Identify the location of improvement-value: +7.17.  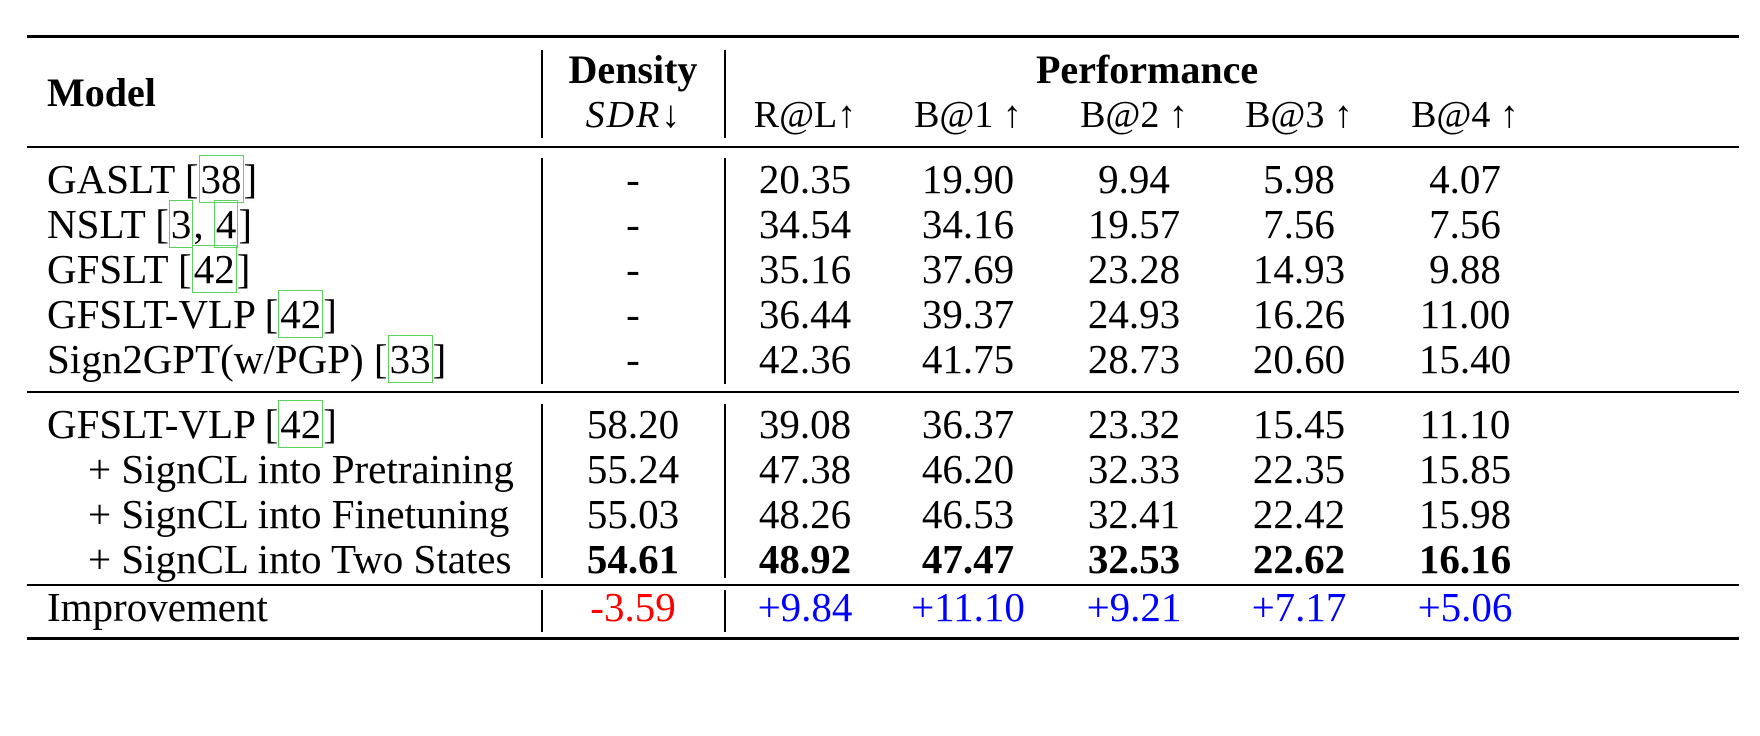
(1299, 607).